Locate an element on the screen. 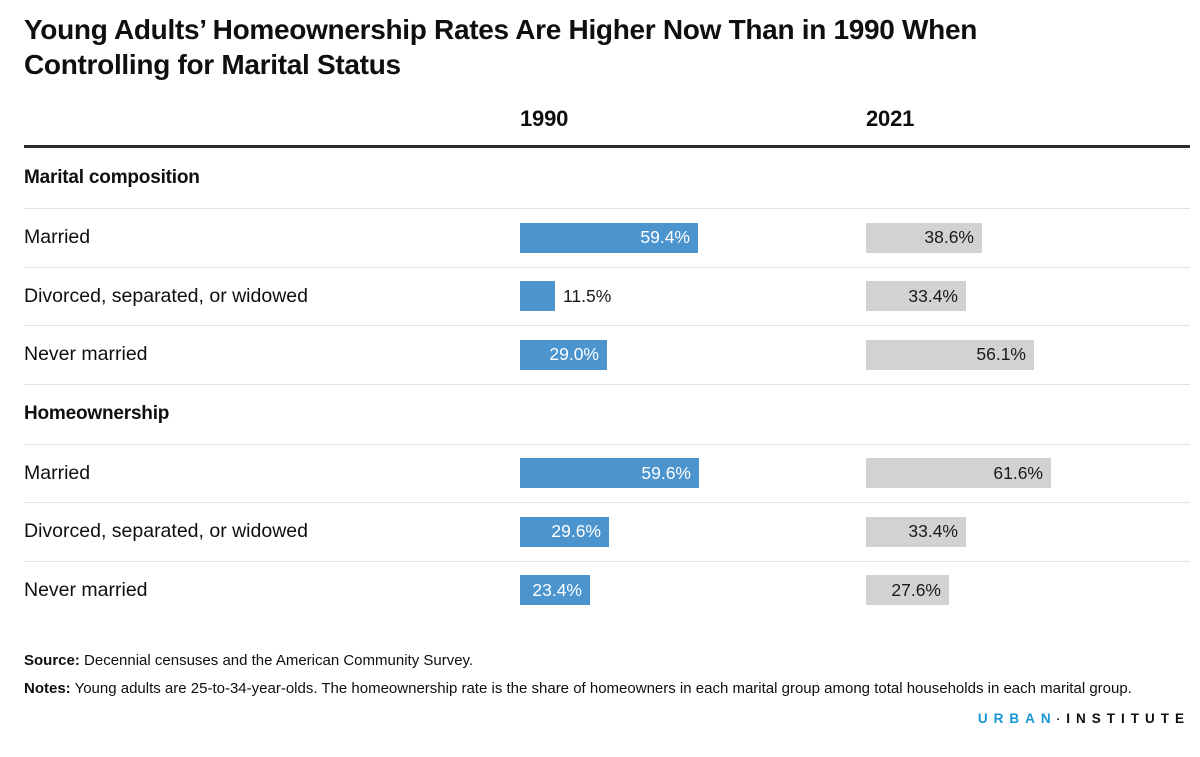 This screenshot has height=757, width=1200. table-row-never-married: Never married 29.0% 56.1% is located at coordinates (607, 354).